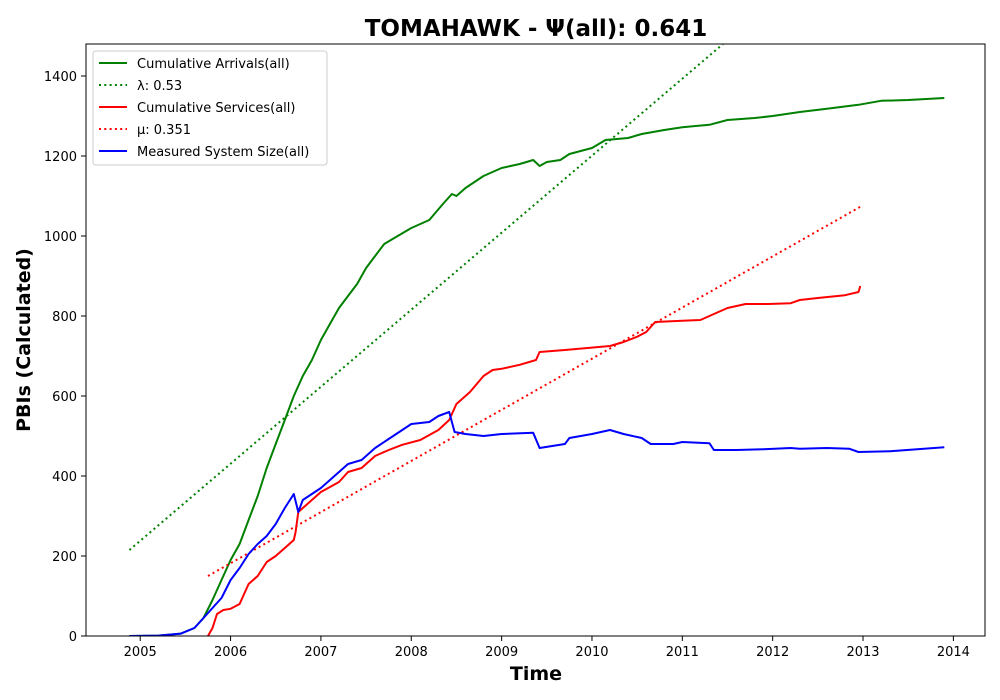 Image resolution: width=1000 pixels, height=700 pixels. Describe the element at coordinates (64, 317) in the screenshot. I see `y-tick-label: 800` at that location.